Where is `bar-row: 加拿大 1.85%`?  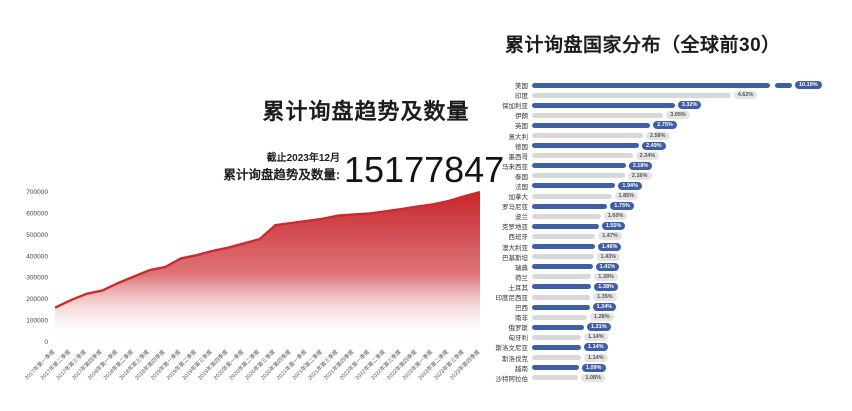 bar-row: 加拿大 1.85% is located at coordinates (645, 196).